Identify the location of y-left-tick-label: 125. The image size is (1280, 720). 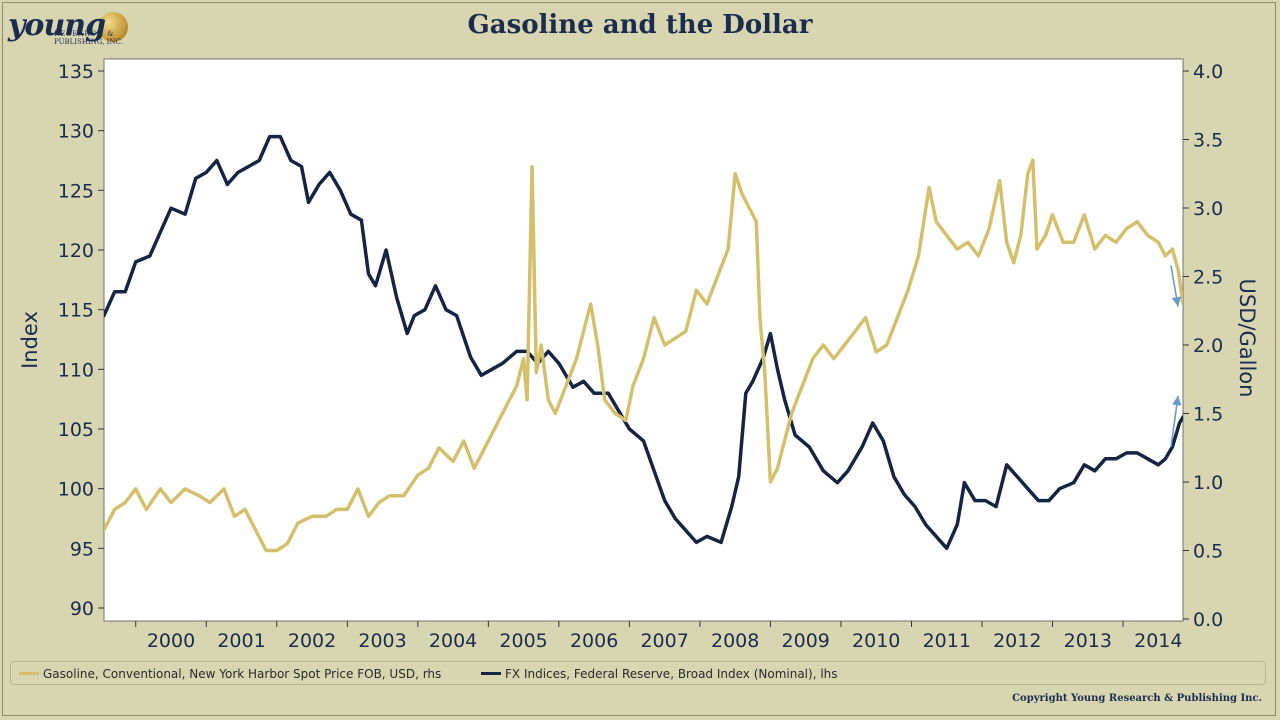
(76, 191).